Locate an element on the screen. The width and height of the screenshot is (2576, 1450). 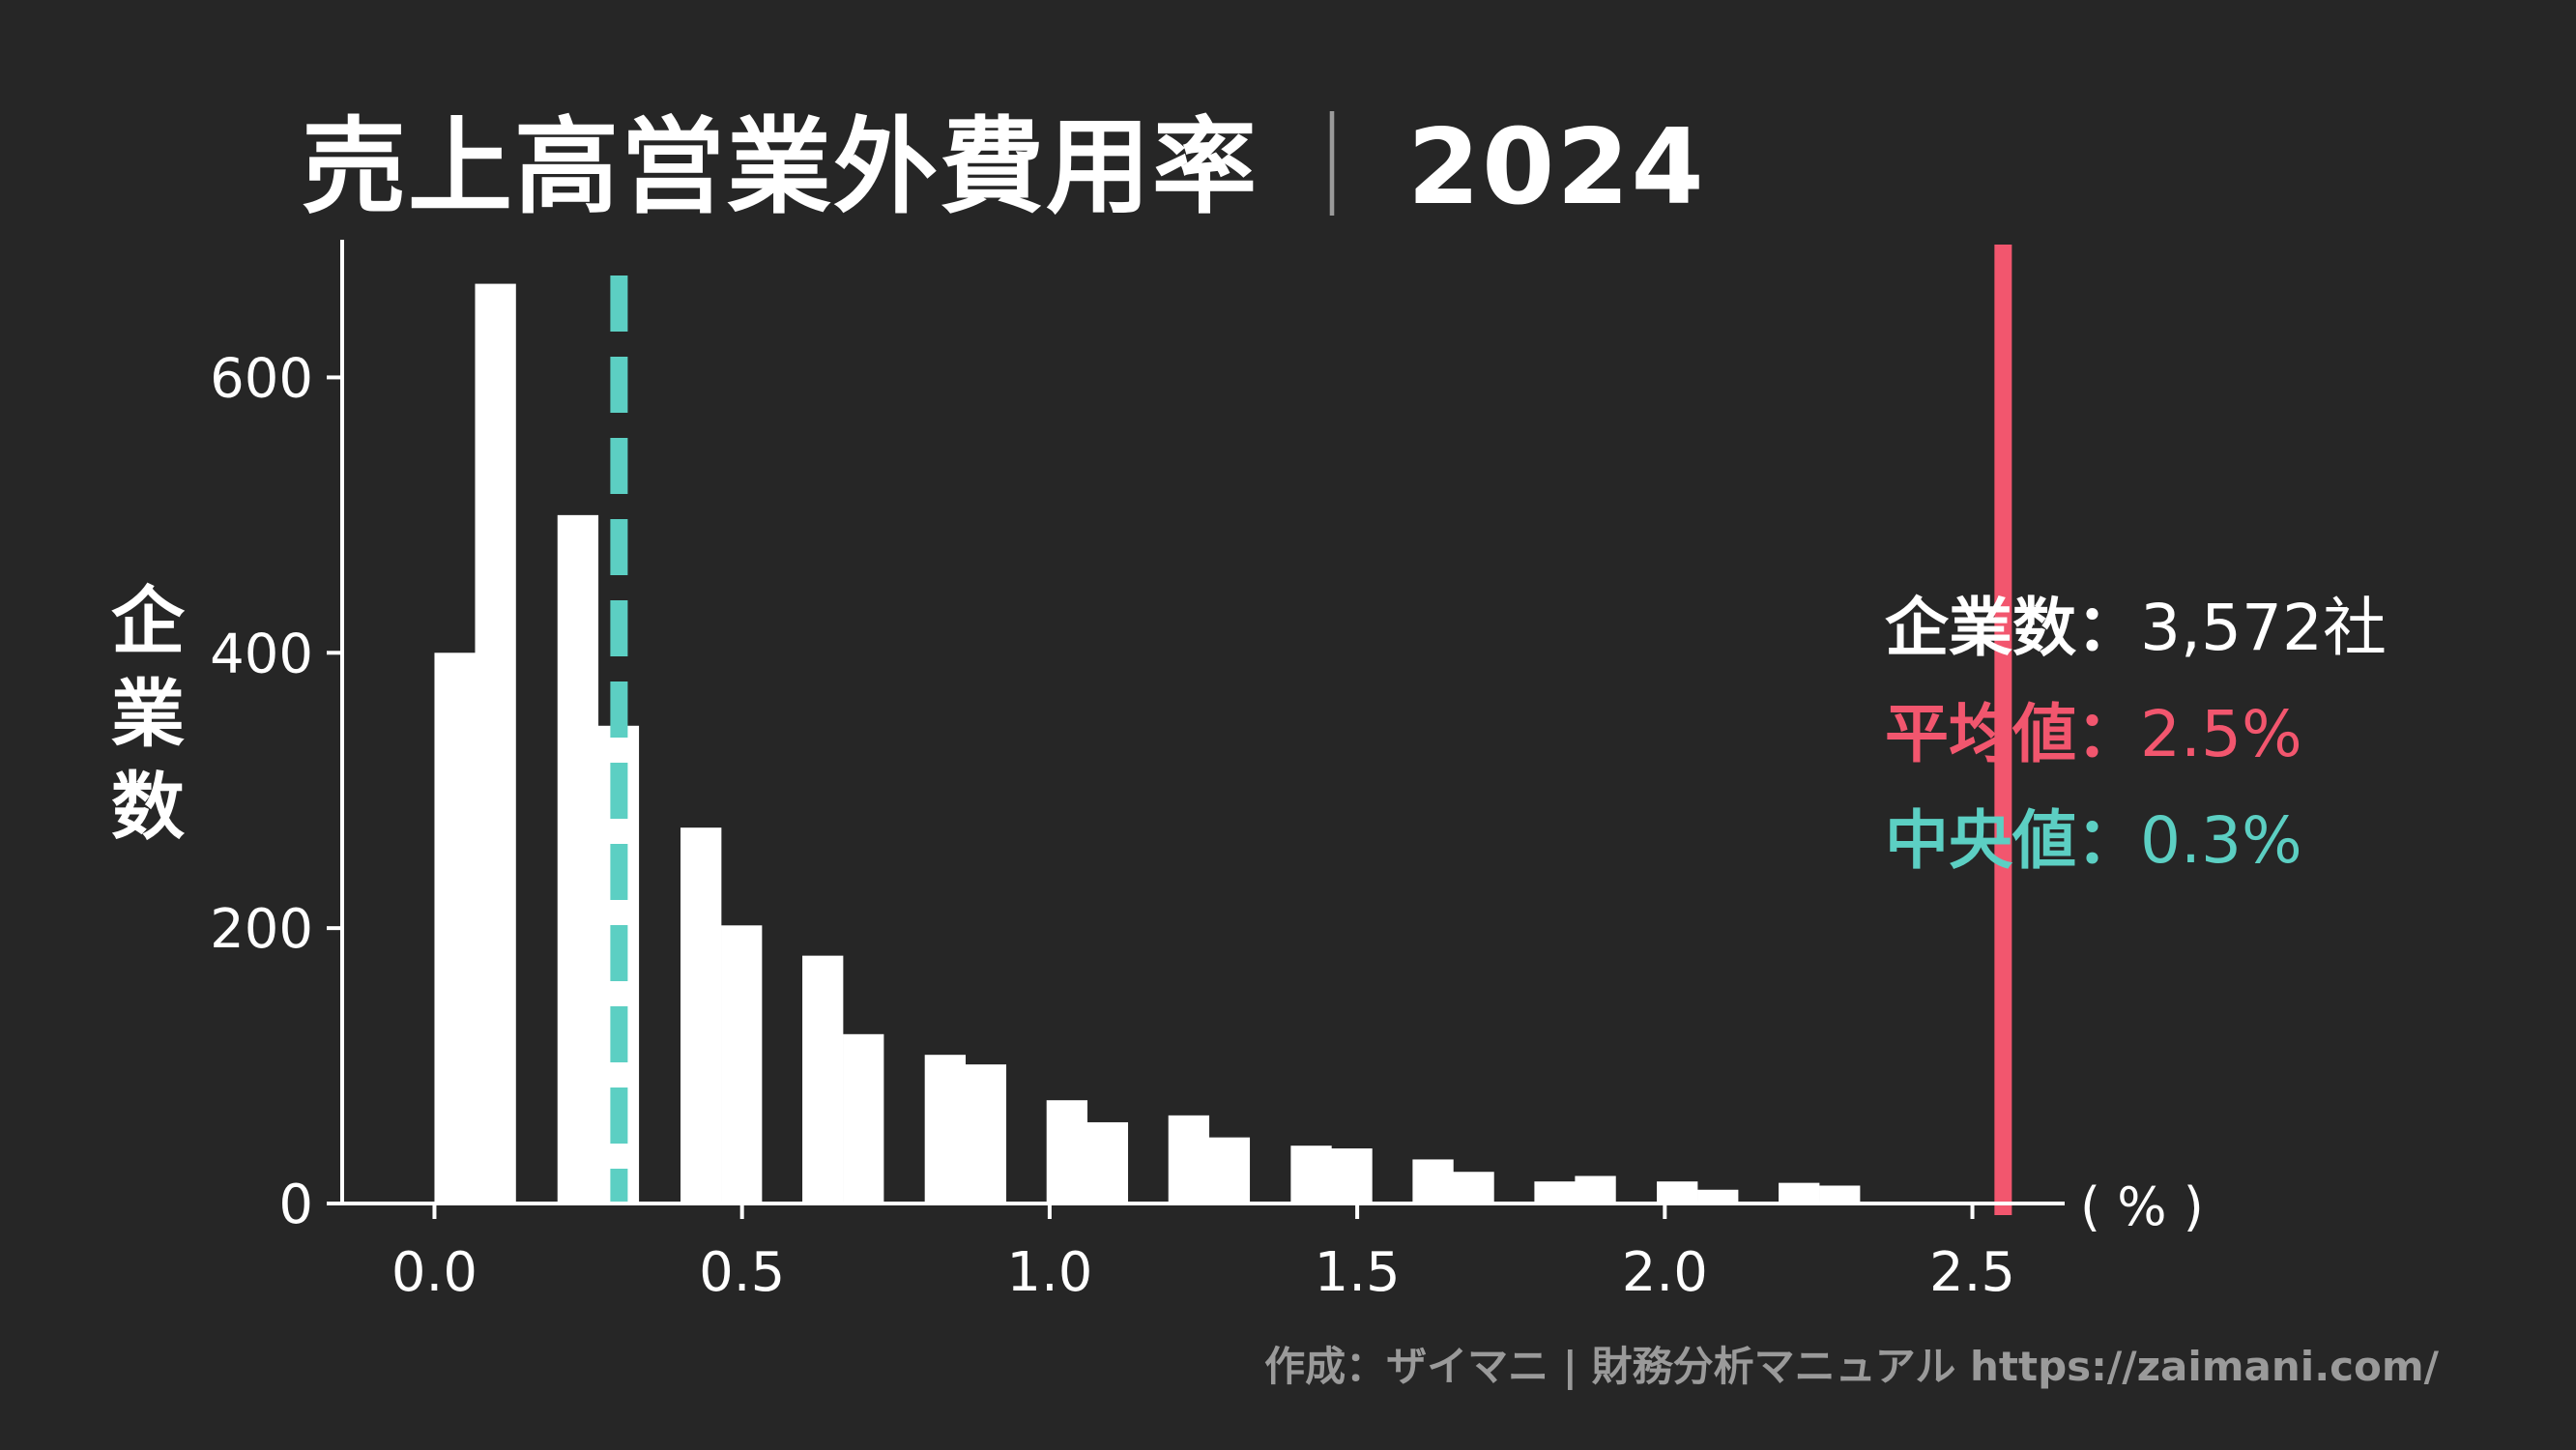
x-tick-label: 0.0 is located at coordinates (434, 1272).